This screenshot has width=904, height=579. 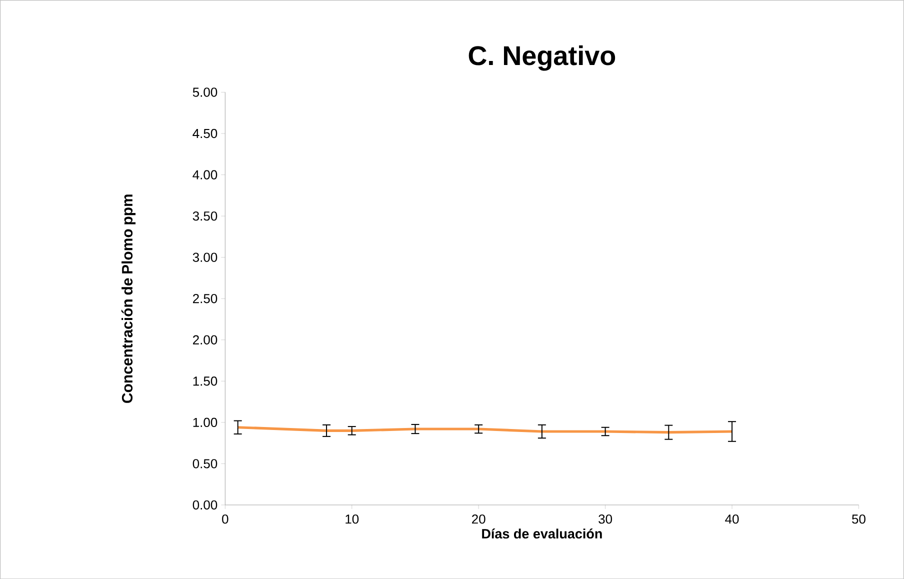 I want to click on chart-title: C. Negativo, so click(x=542, y=58).